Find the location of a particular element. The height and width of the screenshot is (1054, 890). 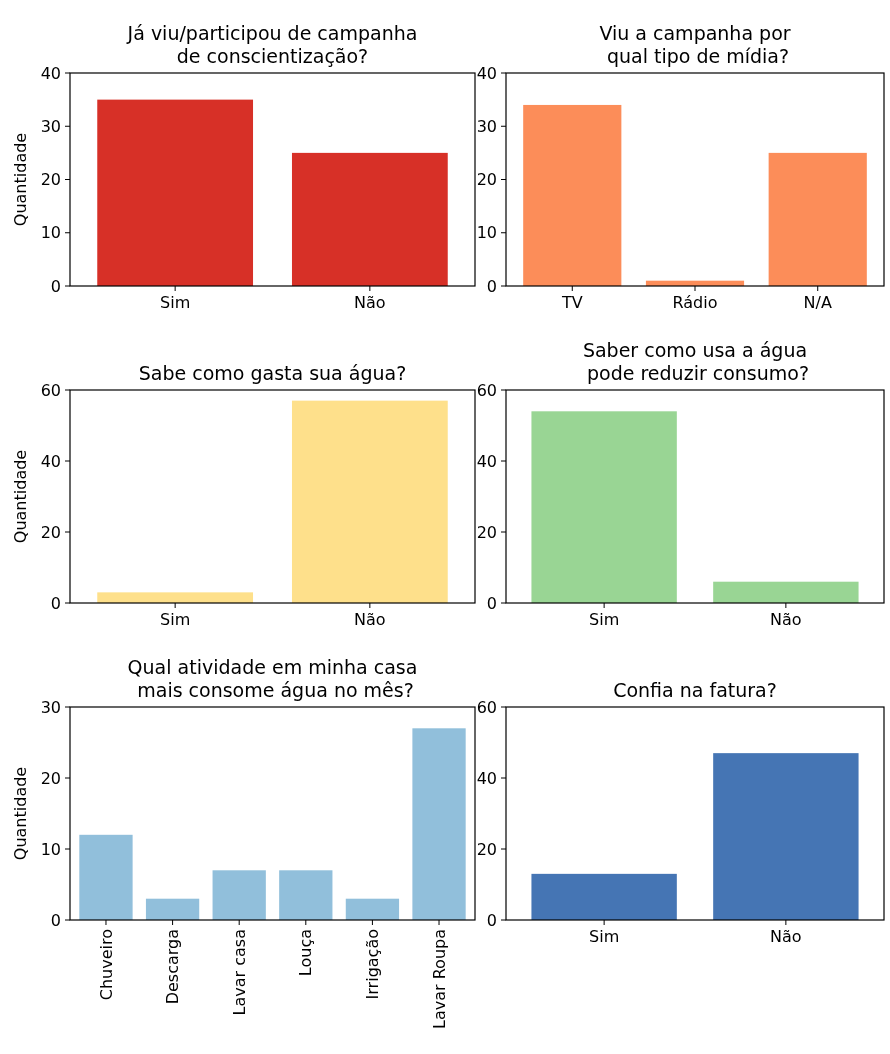

x-tick-label: Lavar Roupa is located at coordinates (439, 979).